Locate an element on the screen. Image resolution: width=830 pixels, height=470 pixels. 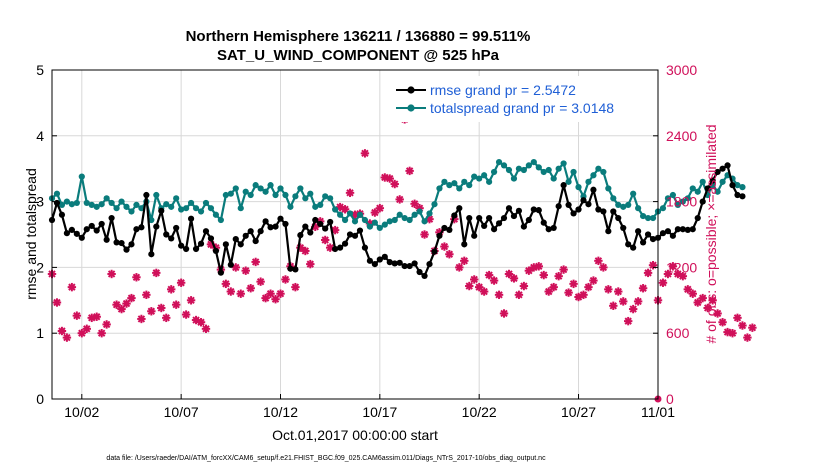
y-right-tick-label: 0 is located at coordinates (670, 399).